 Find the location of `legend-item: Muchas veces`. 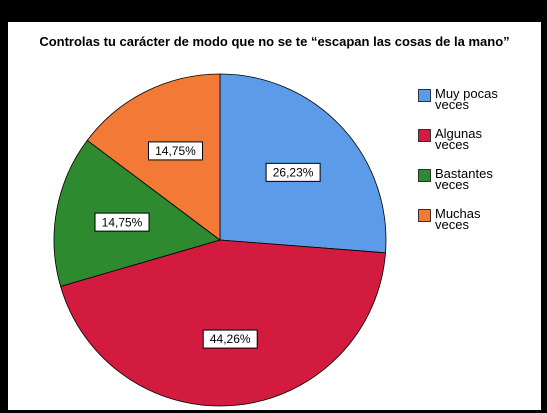

legend-item: Muchas veces is located at coordinates (463, 219).